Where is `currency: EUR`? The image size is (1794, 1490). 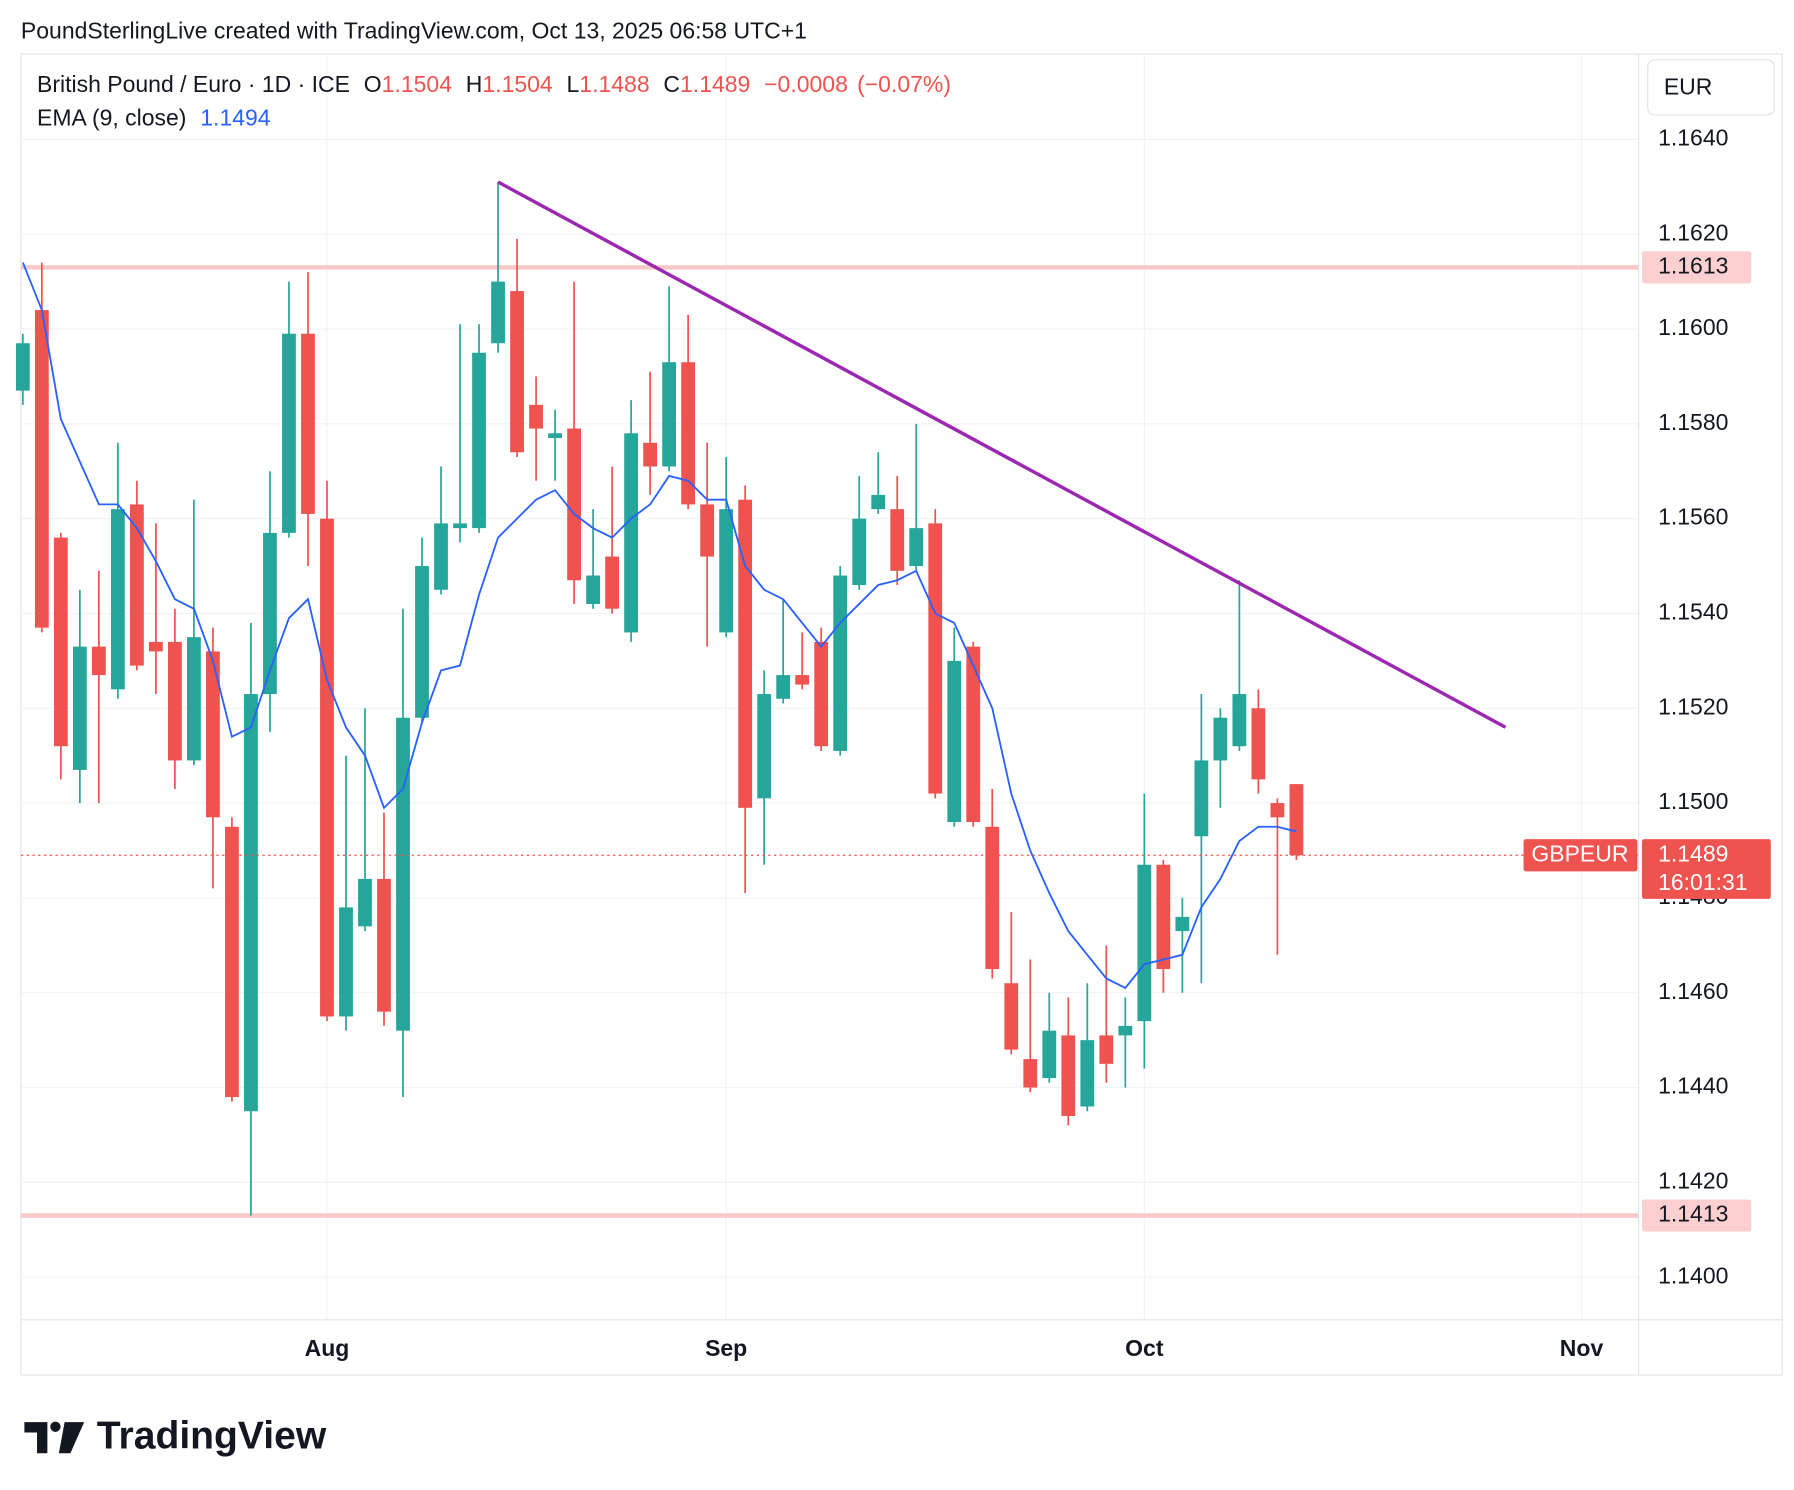 currency: EUR is located at coordinates (1688, 87).